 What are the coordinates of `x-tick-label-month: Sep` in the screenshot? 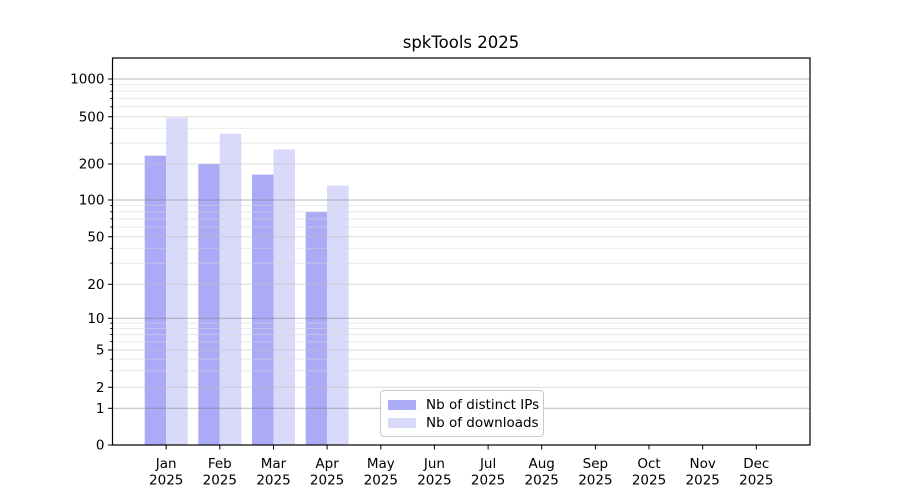 It's located at (595, 464).